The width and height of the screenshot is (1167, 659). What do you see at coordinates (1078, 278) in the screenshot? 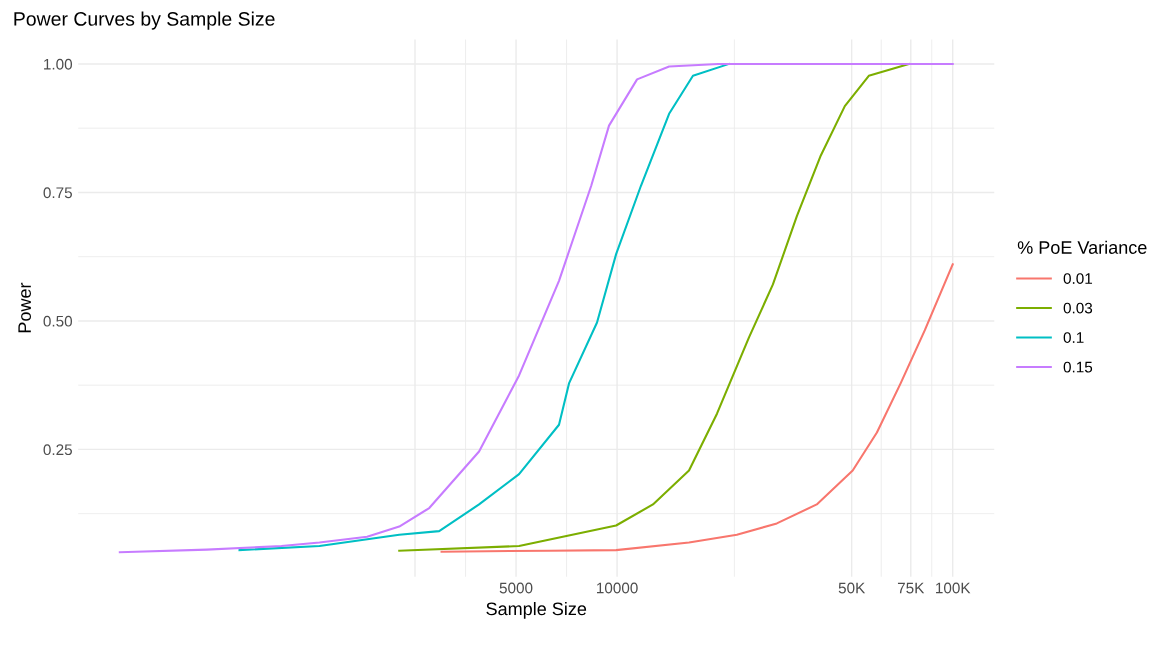
I see `legend-label: 0.01` at bounding box center [1078, 278].